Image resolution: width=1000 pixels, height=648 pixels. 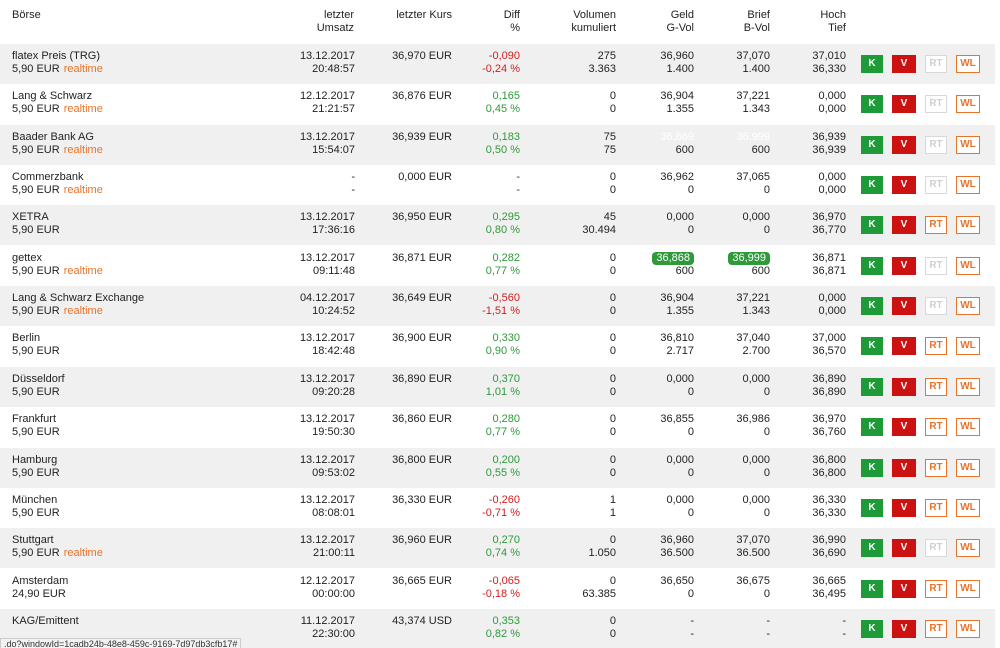 What do you see at coordinates (53, 136) in the screenshot?
I see `exchange-name: Baader Bank AG` at bounding box center [53, 136].